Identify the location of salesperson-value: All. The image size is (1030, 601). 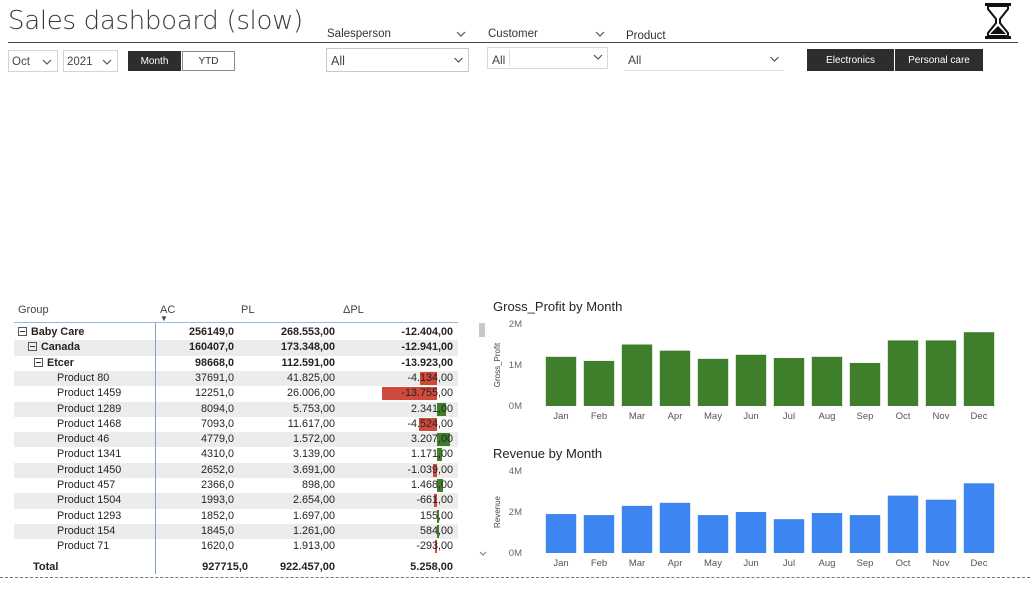
(338, 61).